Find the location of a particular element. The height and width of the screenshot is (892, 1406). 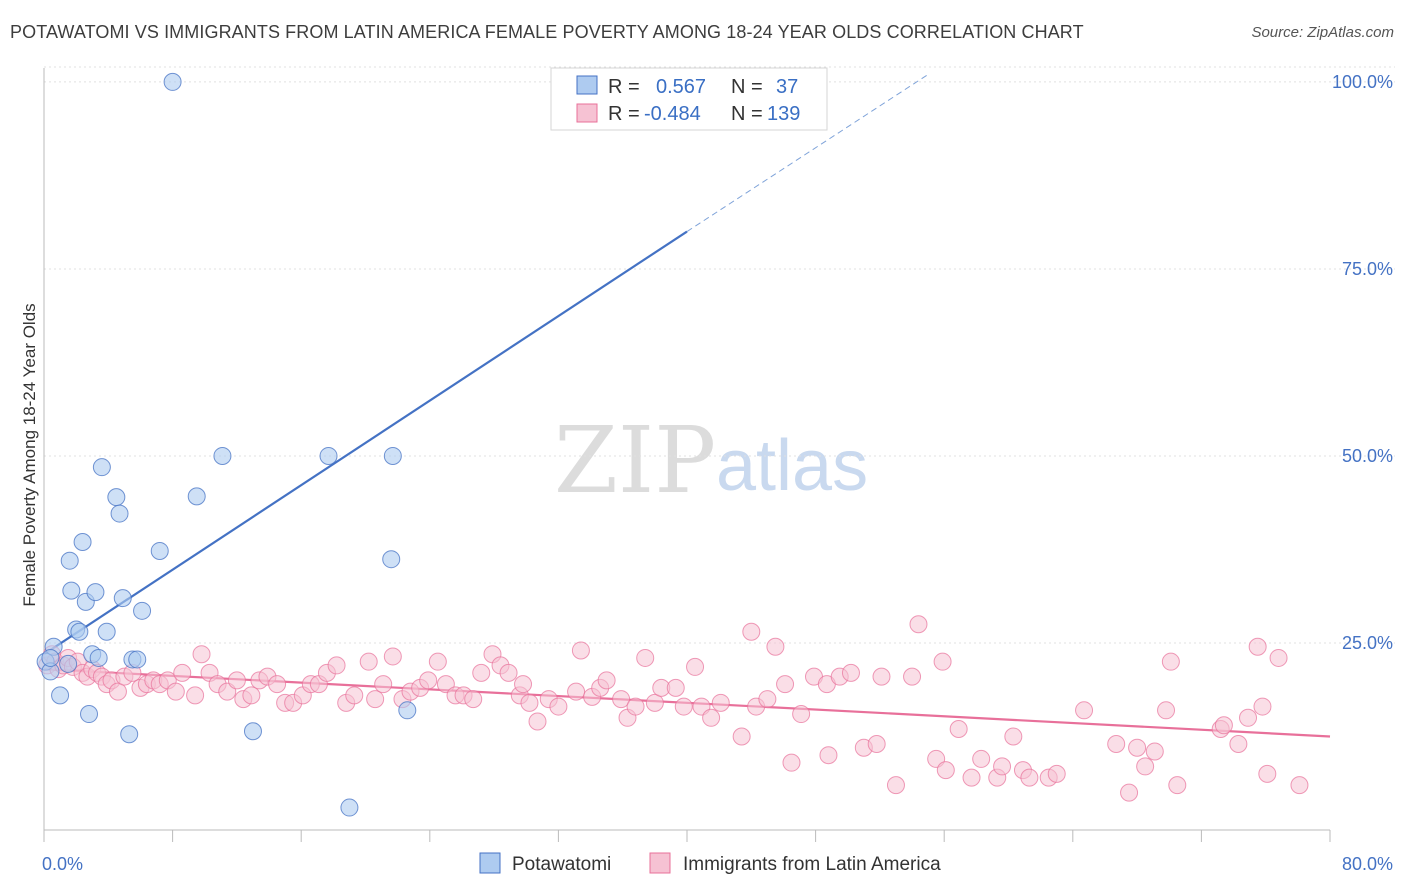

watermark-atlas: atlas is located at coordinates (792, 466).